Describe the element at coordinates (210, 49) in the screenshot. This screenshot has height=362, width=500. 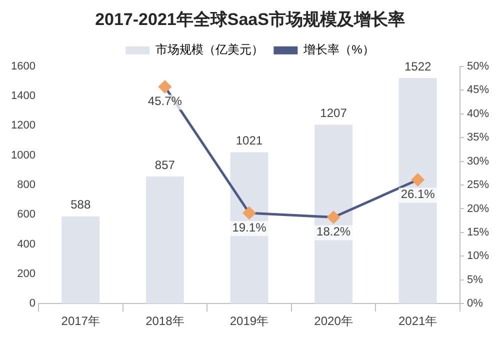
I see `legend-label: 市场规模（亿美元）` at that location.